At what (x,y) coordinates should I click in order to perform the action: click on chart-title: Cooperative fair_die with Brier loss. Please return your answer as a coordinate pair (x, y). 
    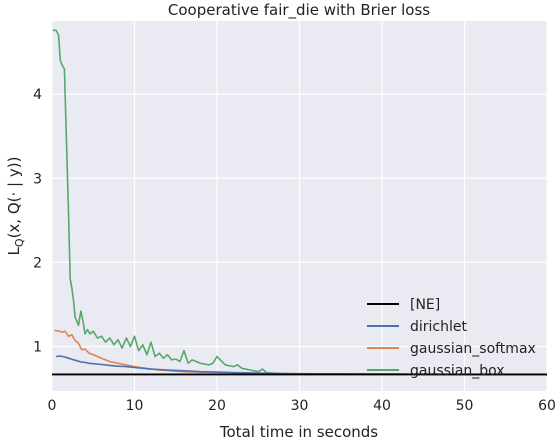
    Looking at the image, I should click on (299, 10).